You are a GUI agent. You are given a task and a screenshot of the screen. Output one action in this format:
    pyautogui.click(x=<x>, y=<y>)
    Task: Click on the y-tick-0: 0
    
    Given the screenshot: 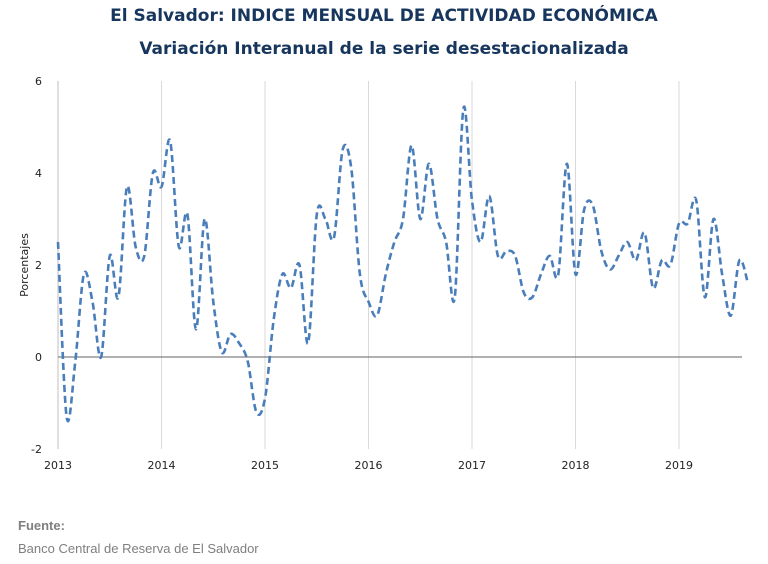 What is the action you would take?
    pyautogui.click(x=38, y=357)
    